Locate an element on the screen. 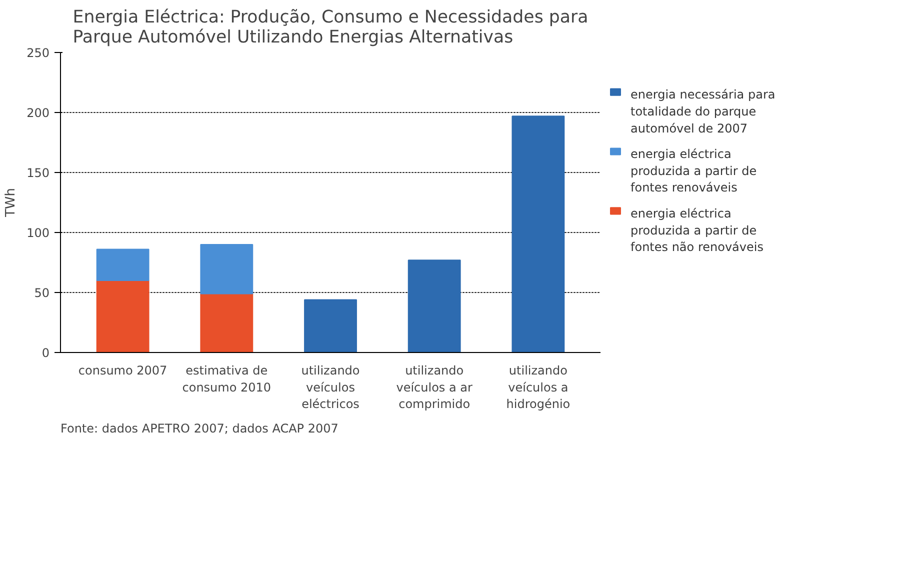 This screenshot has height=566, width=912. legend-label: energia eléctrica produzida a partir de fontes renováveis is located at coordinates (693, 171).